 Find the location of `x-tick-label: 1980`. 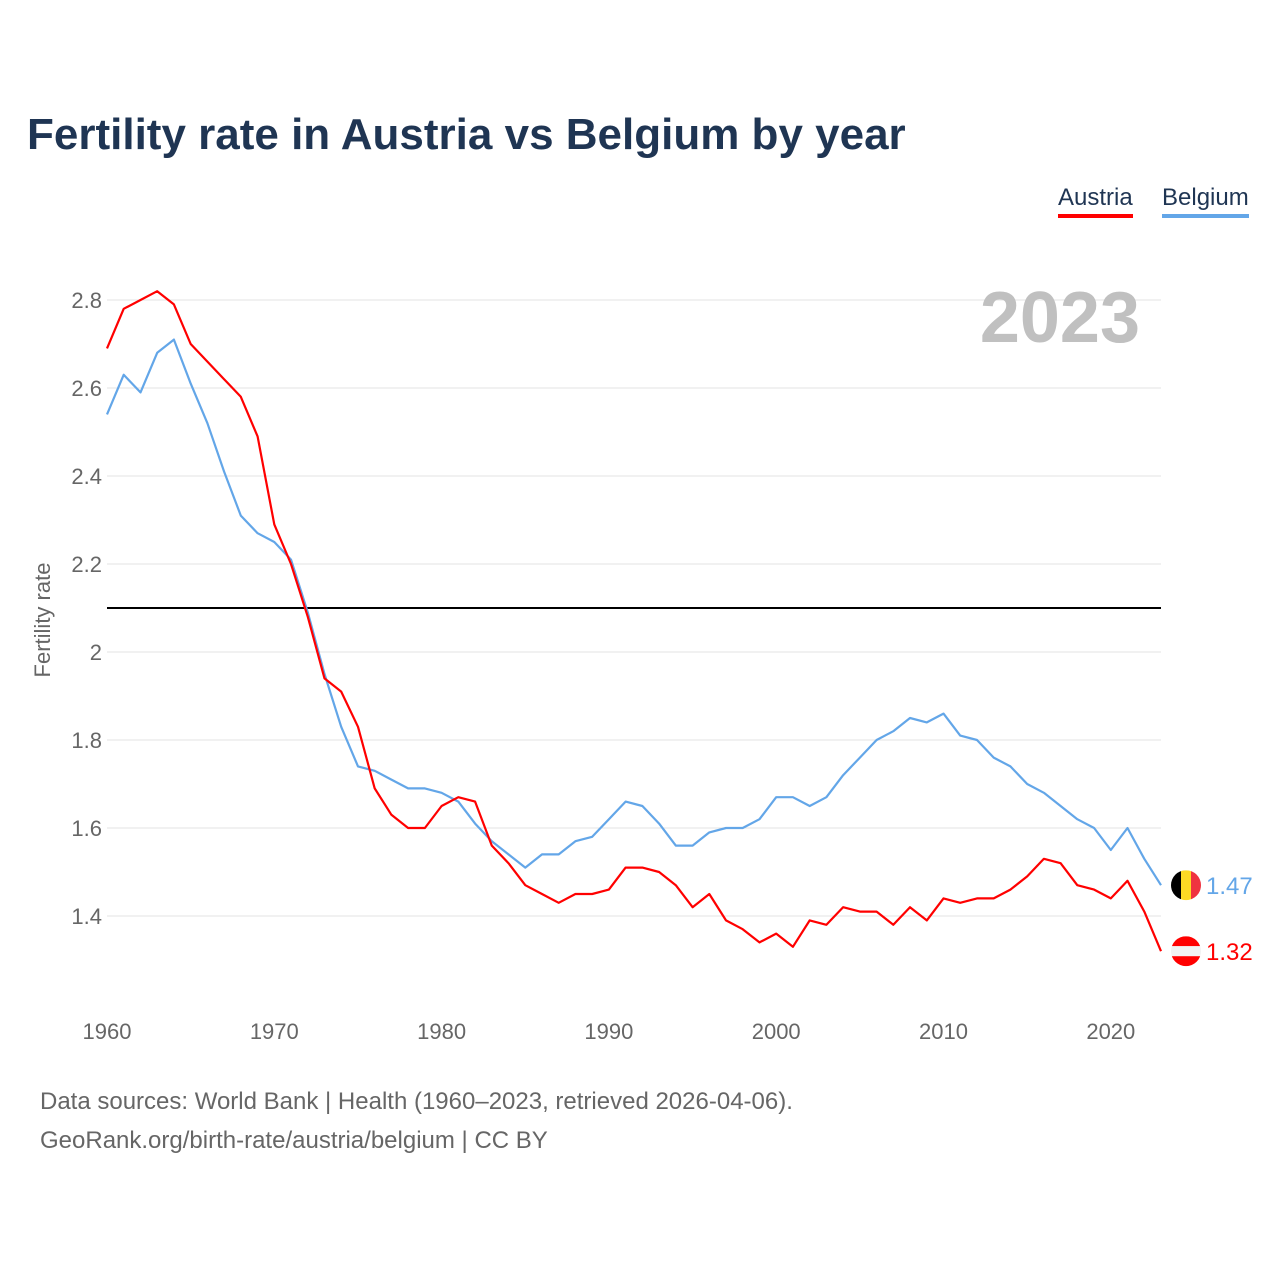

x-tick-label: 1980 is located at coordinates (441, 1031).